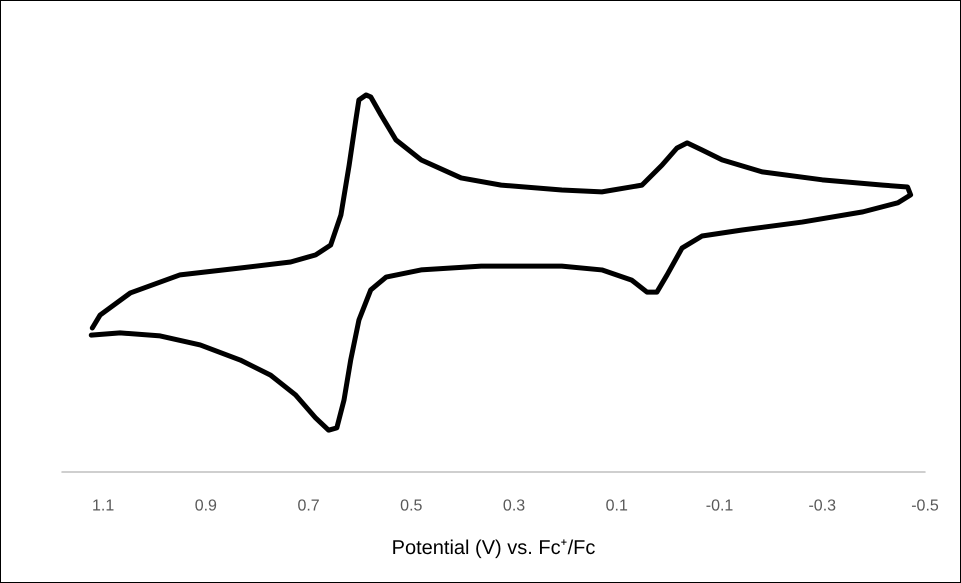 This screenshot has width=961, height=583. Describe the element at coordinates (103, 506) in the screenshot. I see `x-tick-label: 1.1` at that location.